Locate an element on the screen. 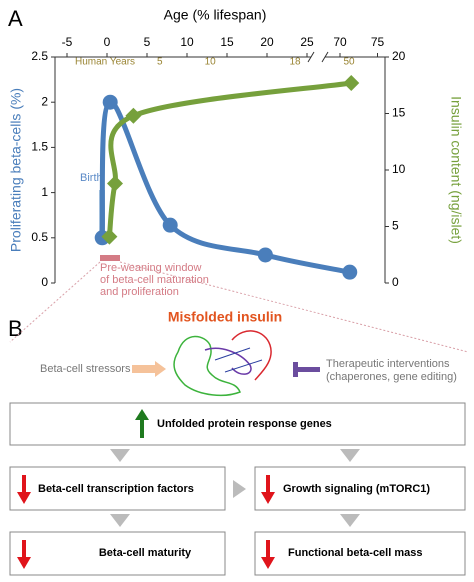 Image resolution: width=474 pixels, height=582 pixels. human-years-tick: 50 is located at coordinates (349, 62).